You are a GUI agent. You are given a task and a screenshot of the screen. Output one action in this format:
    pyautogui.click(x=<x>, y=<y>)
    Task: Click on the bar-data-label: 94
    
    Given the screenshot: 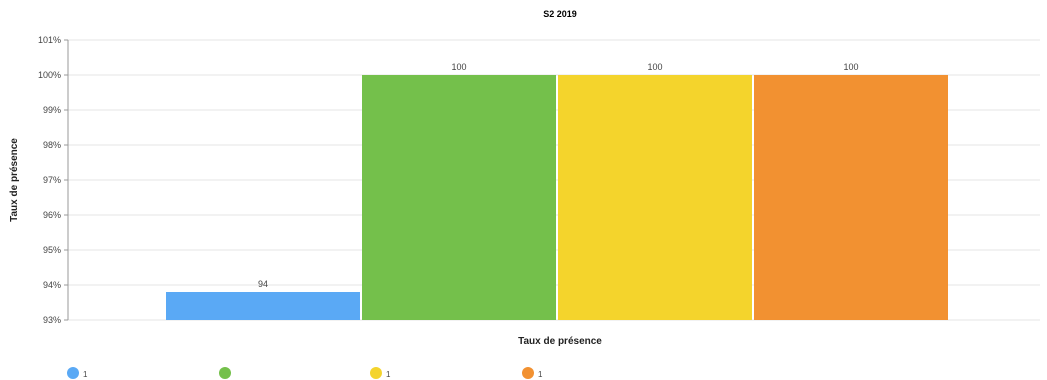 What is the action you would take?
    pyautogui.click(x=263, y=284)
    